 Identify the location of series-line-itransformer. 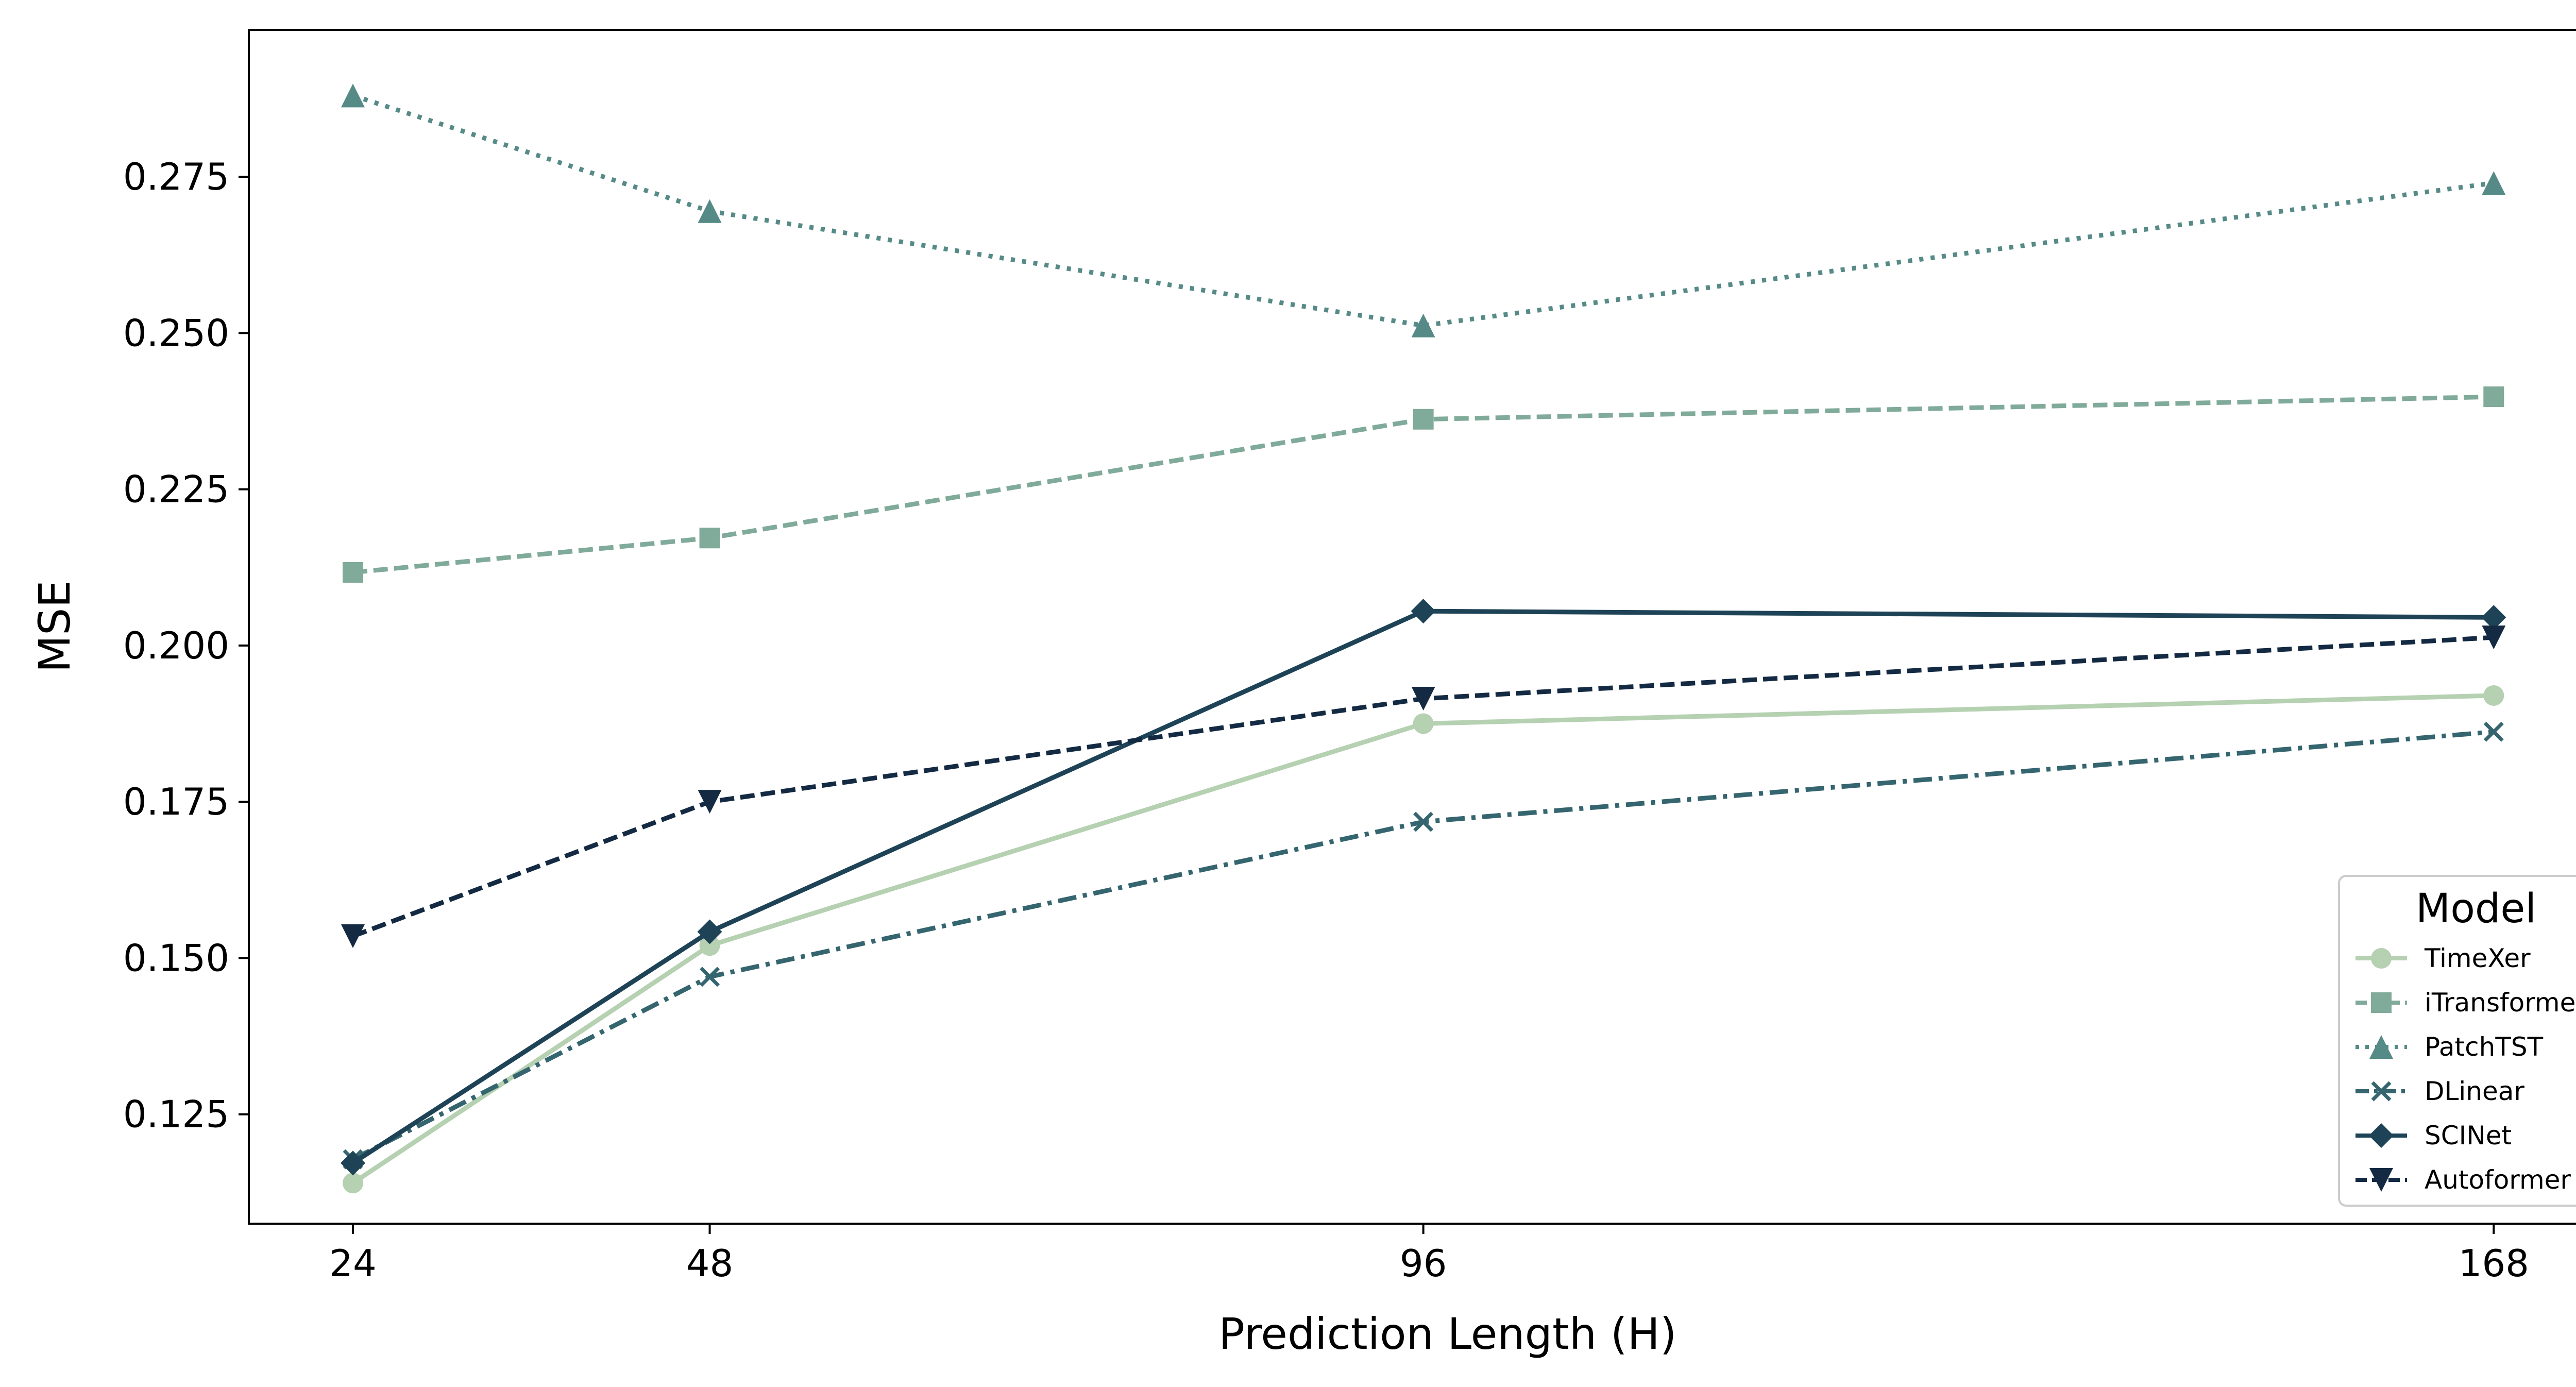
(1423, 484).